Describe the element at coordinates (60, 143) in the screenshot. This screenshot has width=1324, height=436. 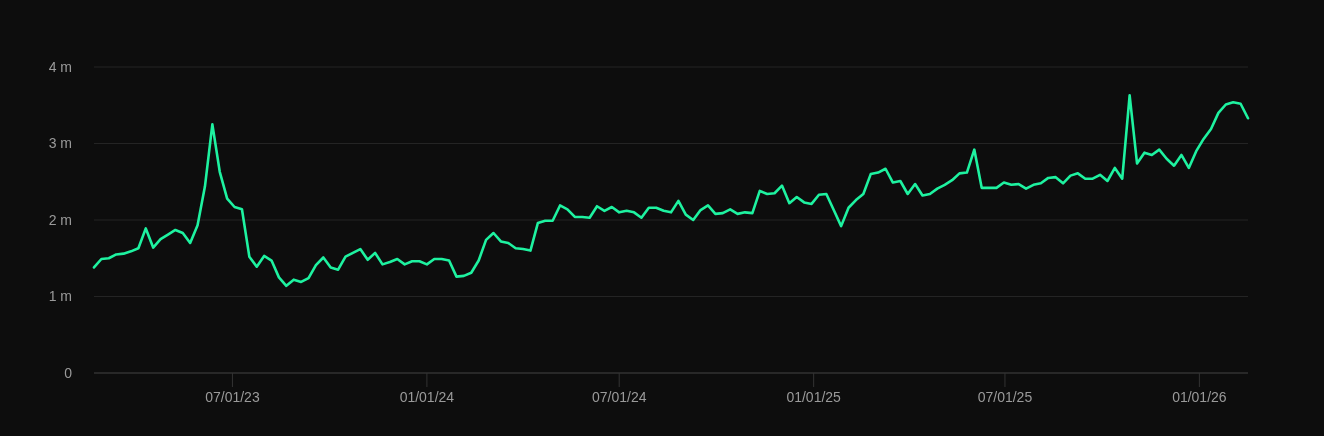
I see `y-tick-label: 3 m` at that location.